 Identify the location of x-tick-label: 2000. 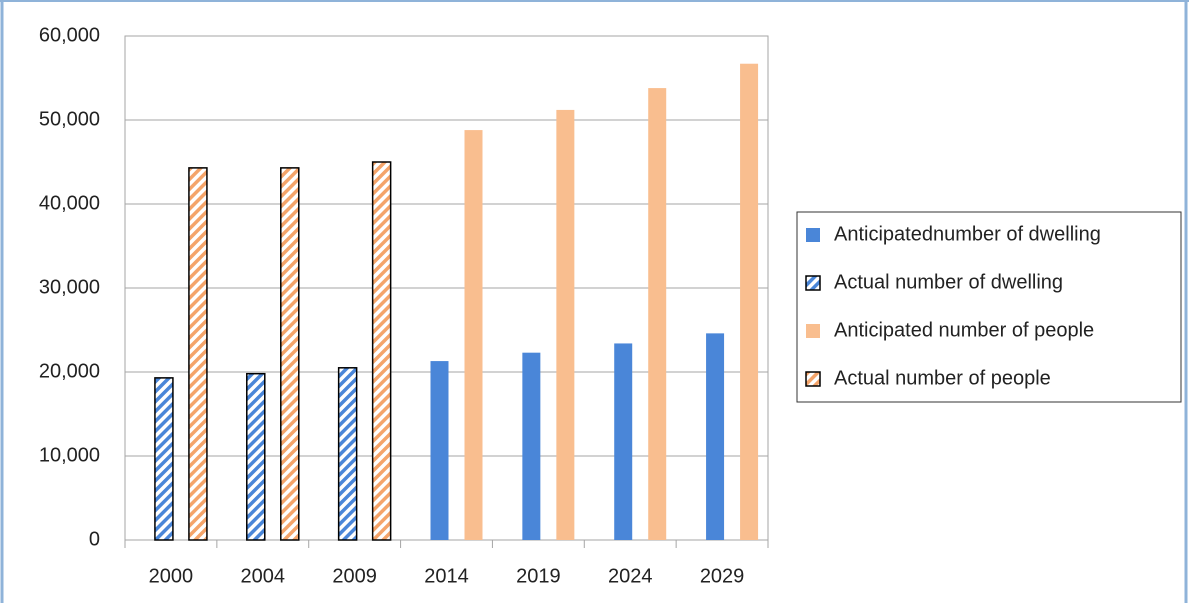
(171, 576).